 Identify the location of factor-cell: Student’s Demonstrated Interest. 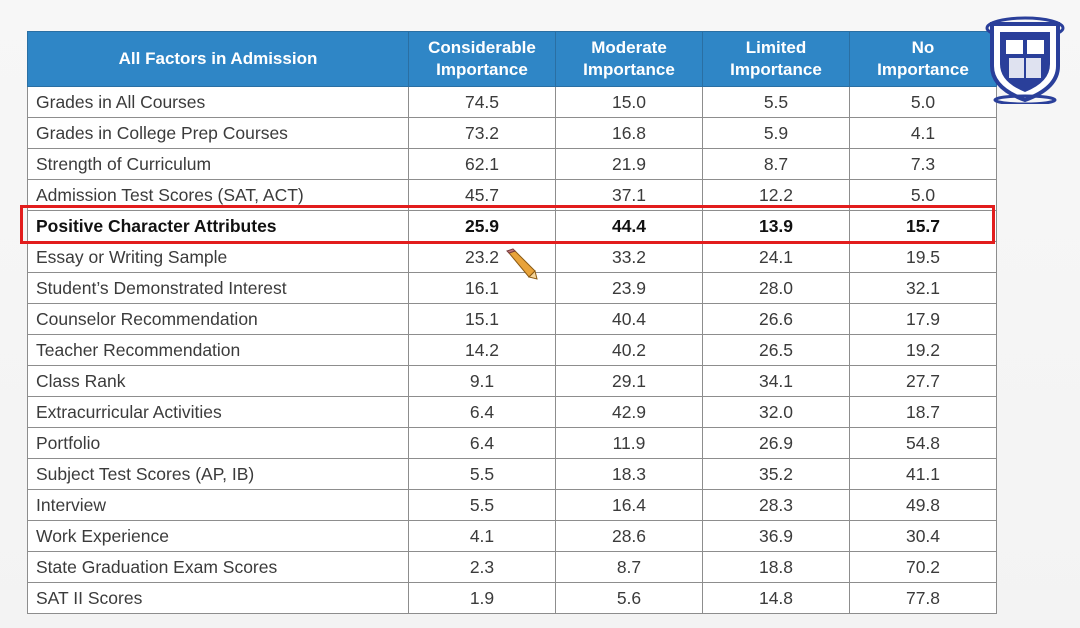
(218, 288).